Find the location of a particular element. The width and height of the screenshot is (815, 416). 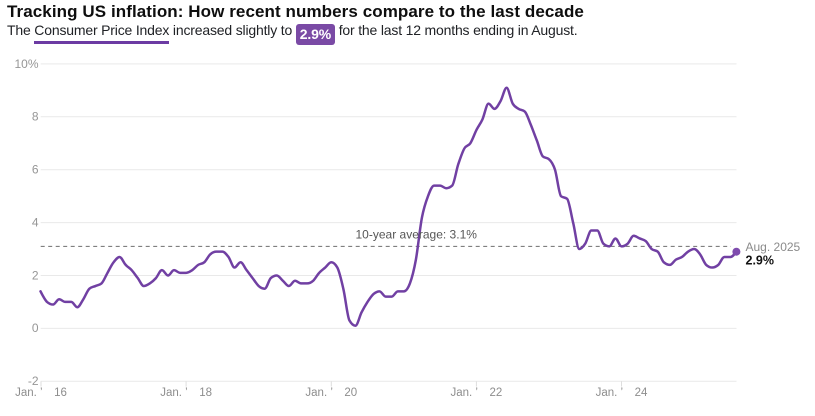

svg-text: Jan. ’ 20 is located at coordinates (331, 393).